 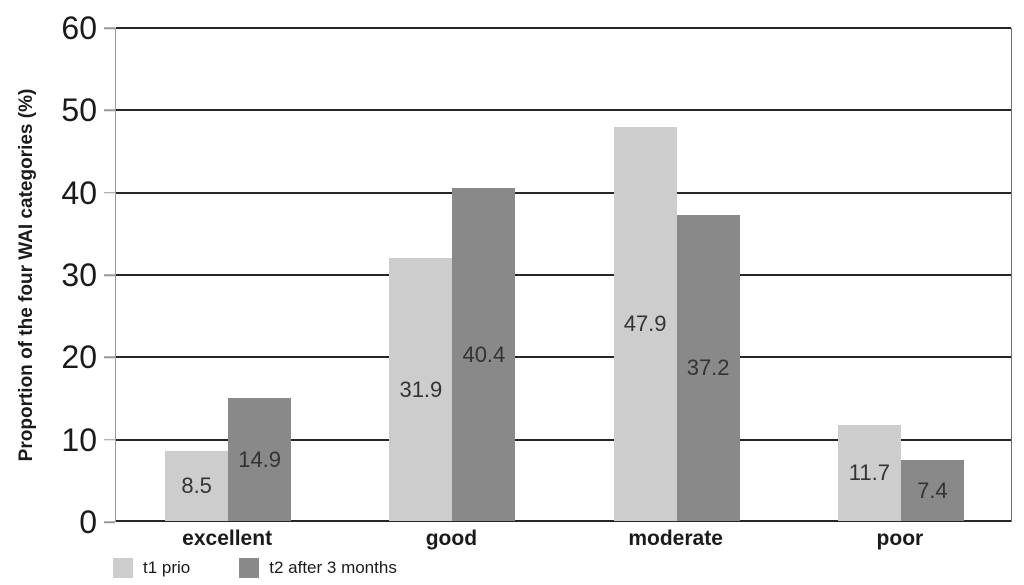 What do you see at coordinates (79, 275) in the screenshot?
I see `y-tick-label-30: 30` at bounding box center [79, 275].